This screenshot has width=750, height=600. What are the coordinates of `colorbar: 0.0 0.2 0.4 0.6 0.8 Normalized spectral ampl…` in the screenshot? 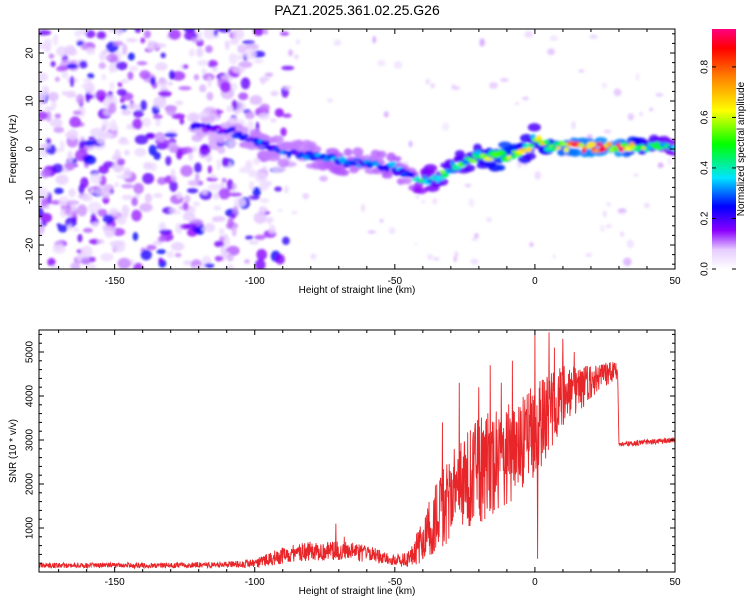 It's located at (723, 152).